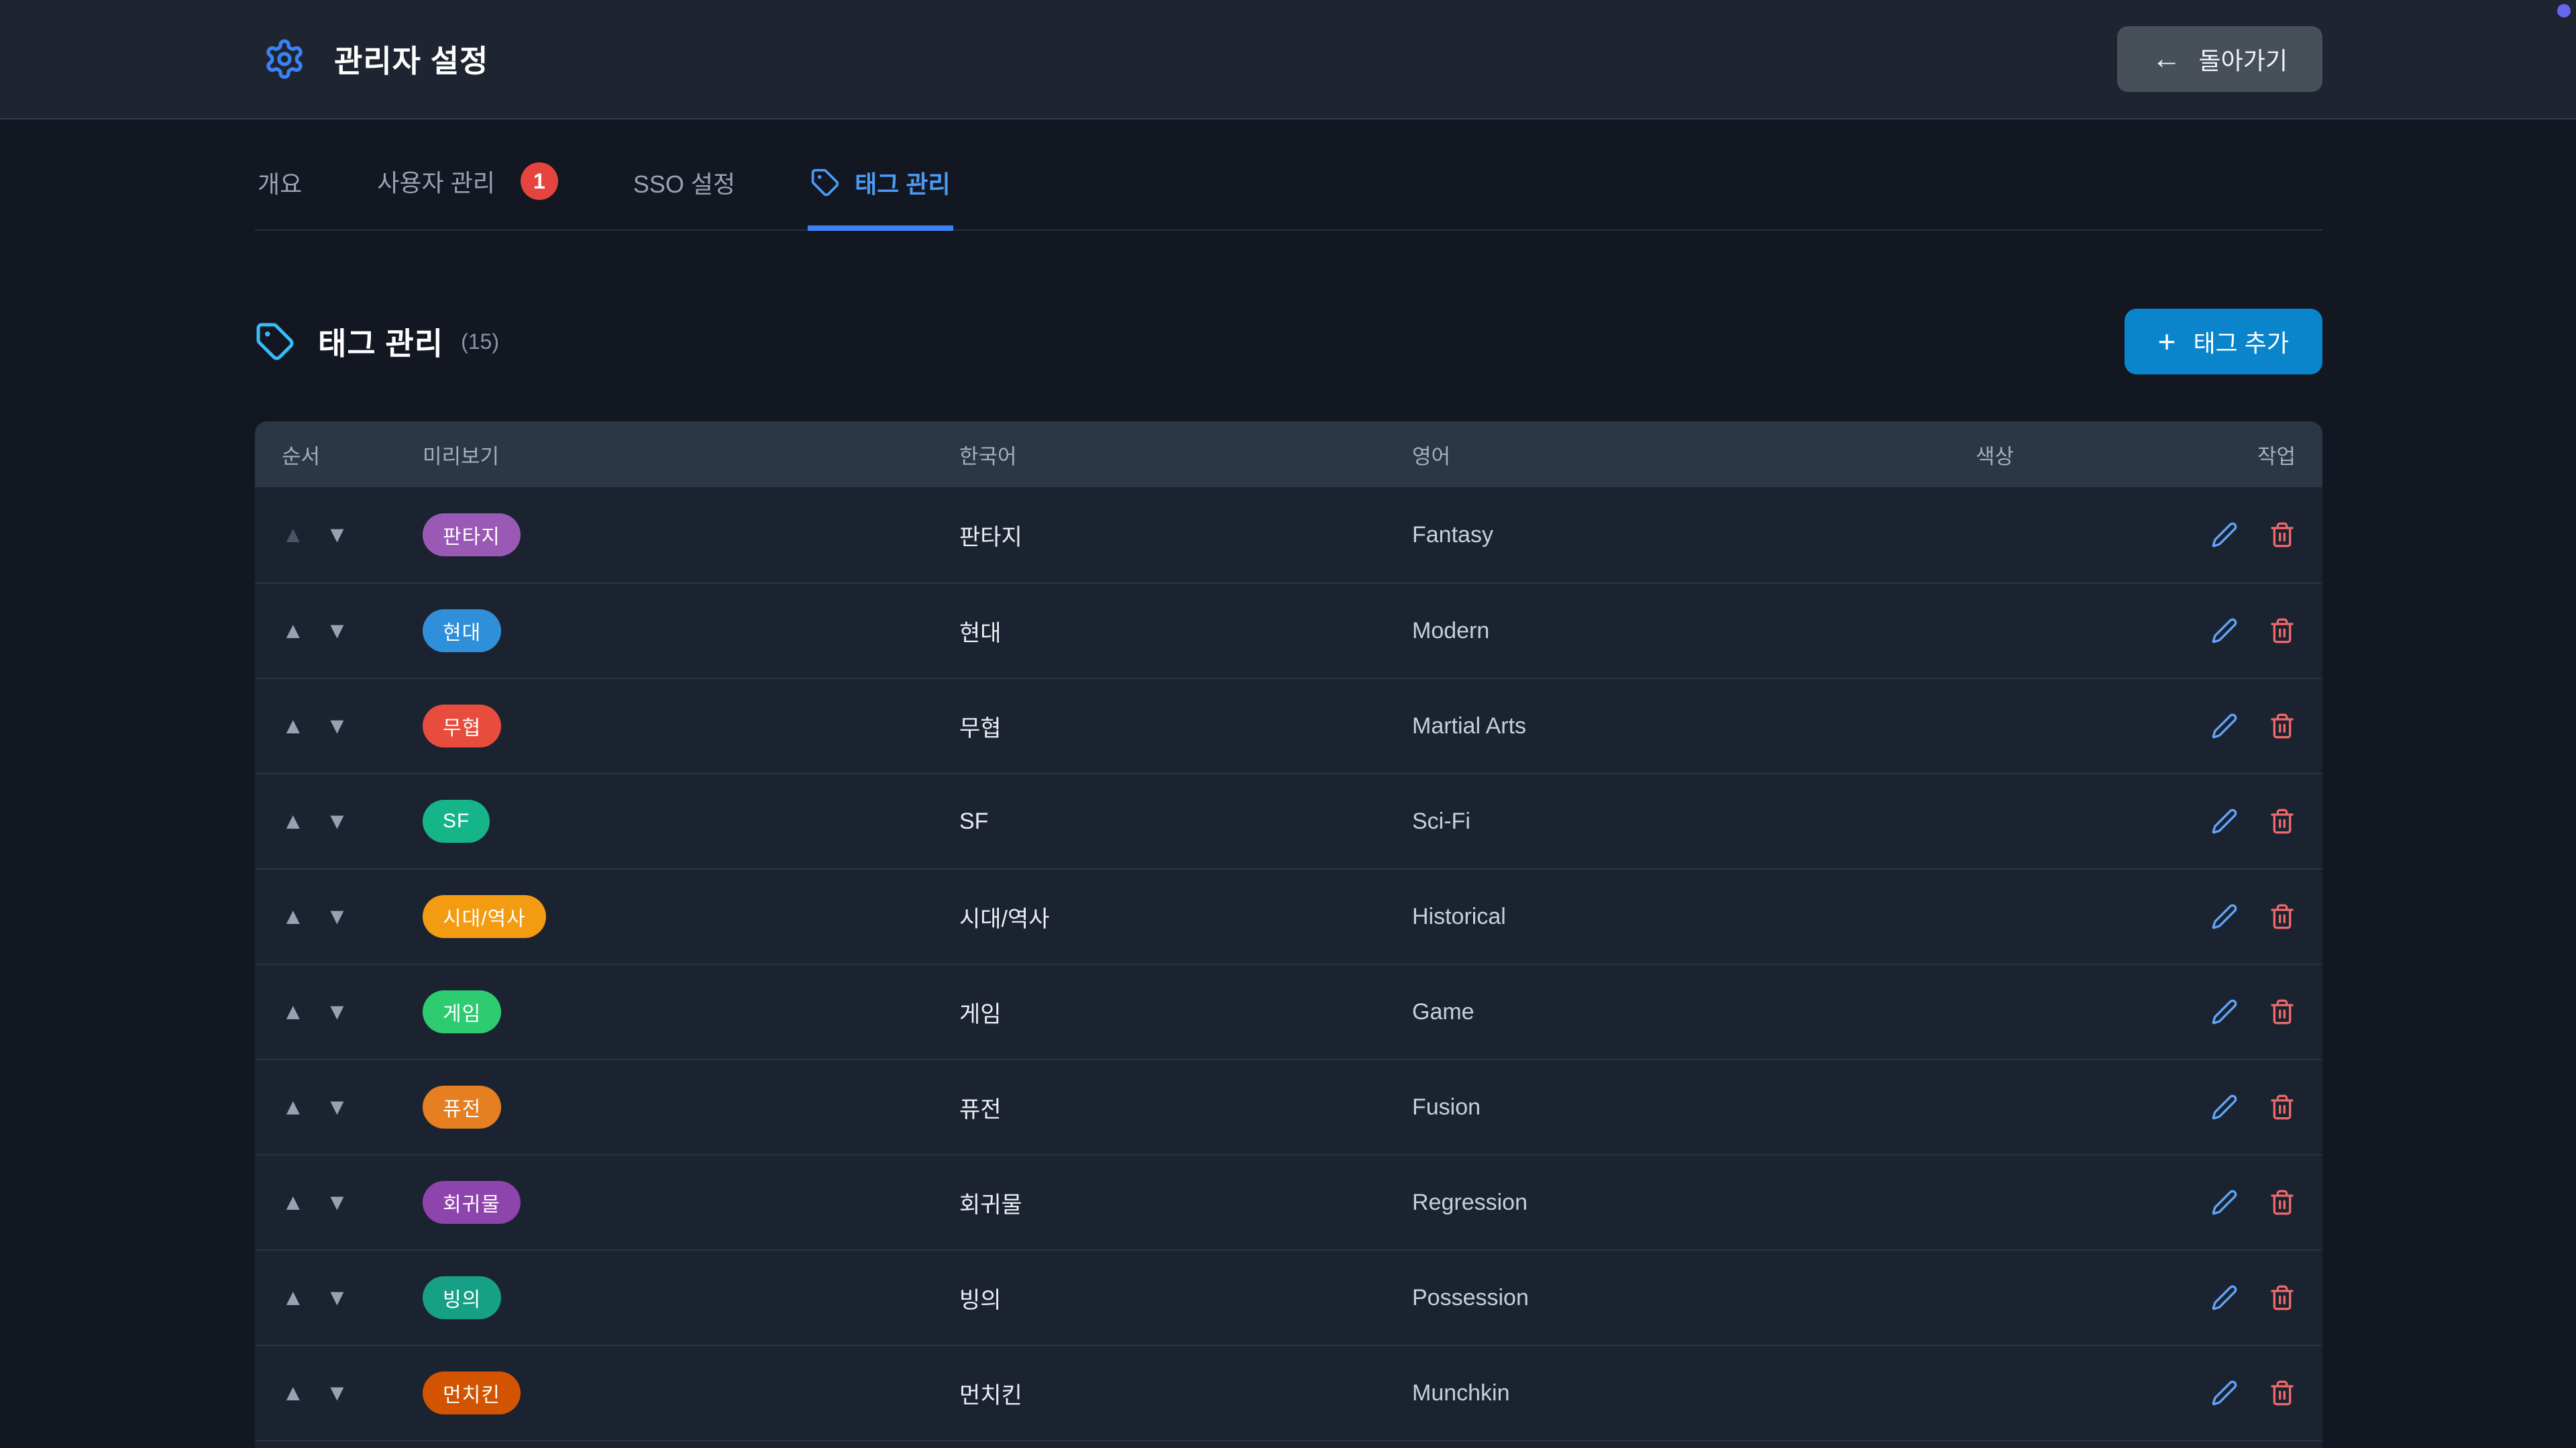  I want to click on tag-preview-chip: 먼치킨, so click(472, 1393).